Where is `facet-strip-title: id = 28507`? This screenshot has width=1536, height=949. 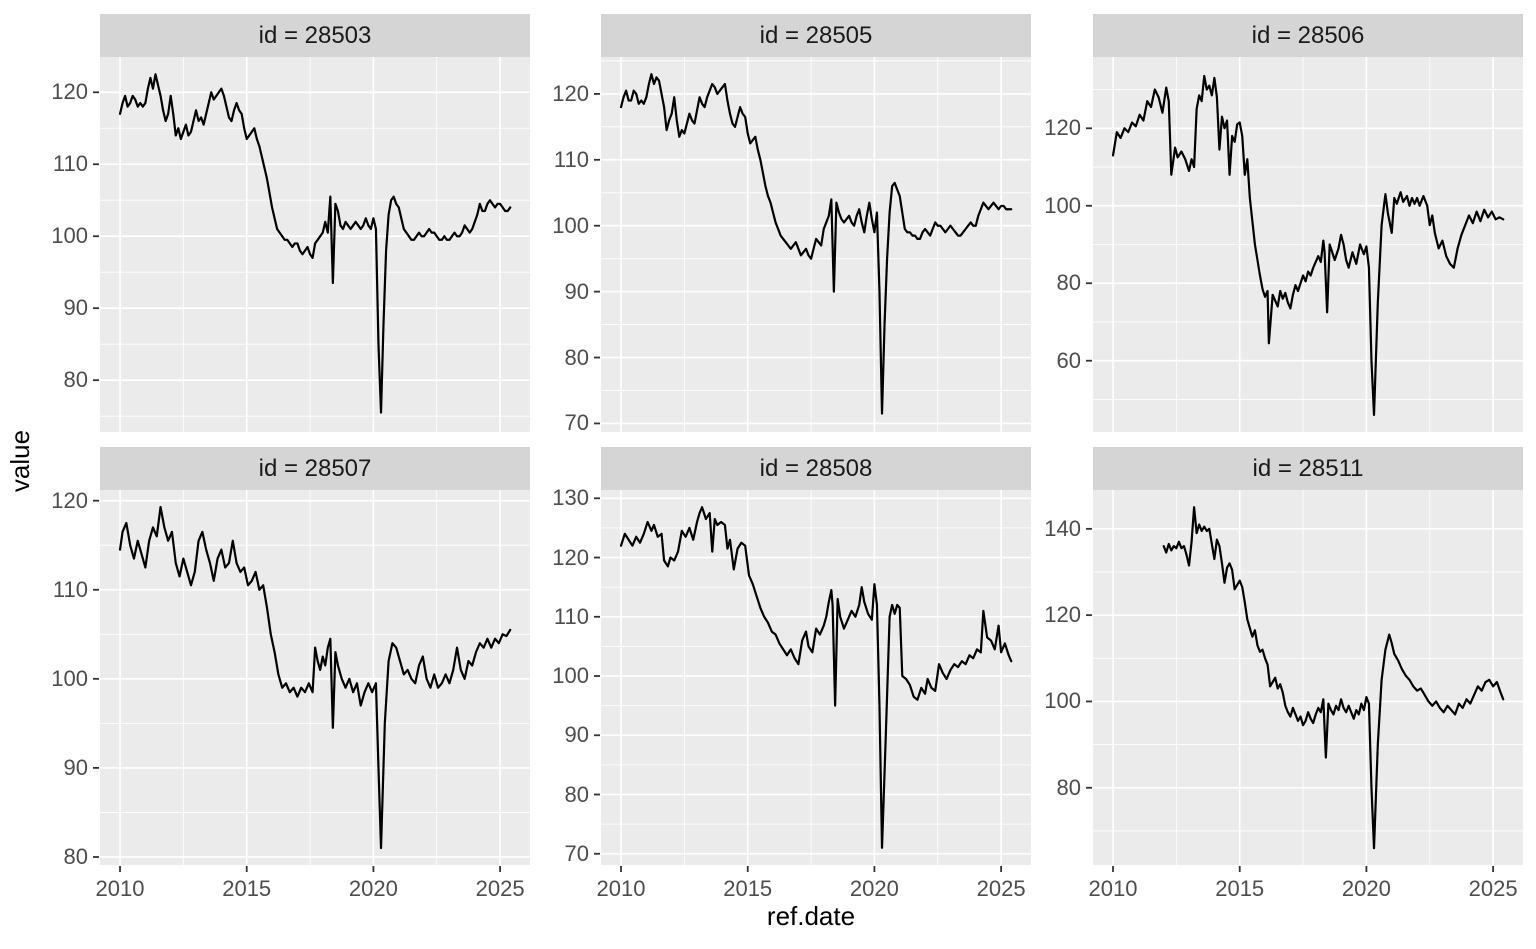
facet-strip-title: id = 28507 is located at coordinates (315, 468).